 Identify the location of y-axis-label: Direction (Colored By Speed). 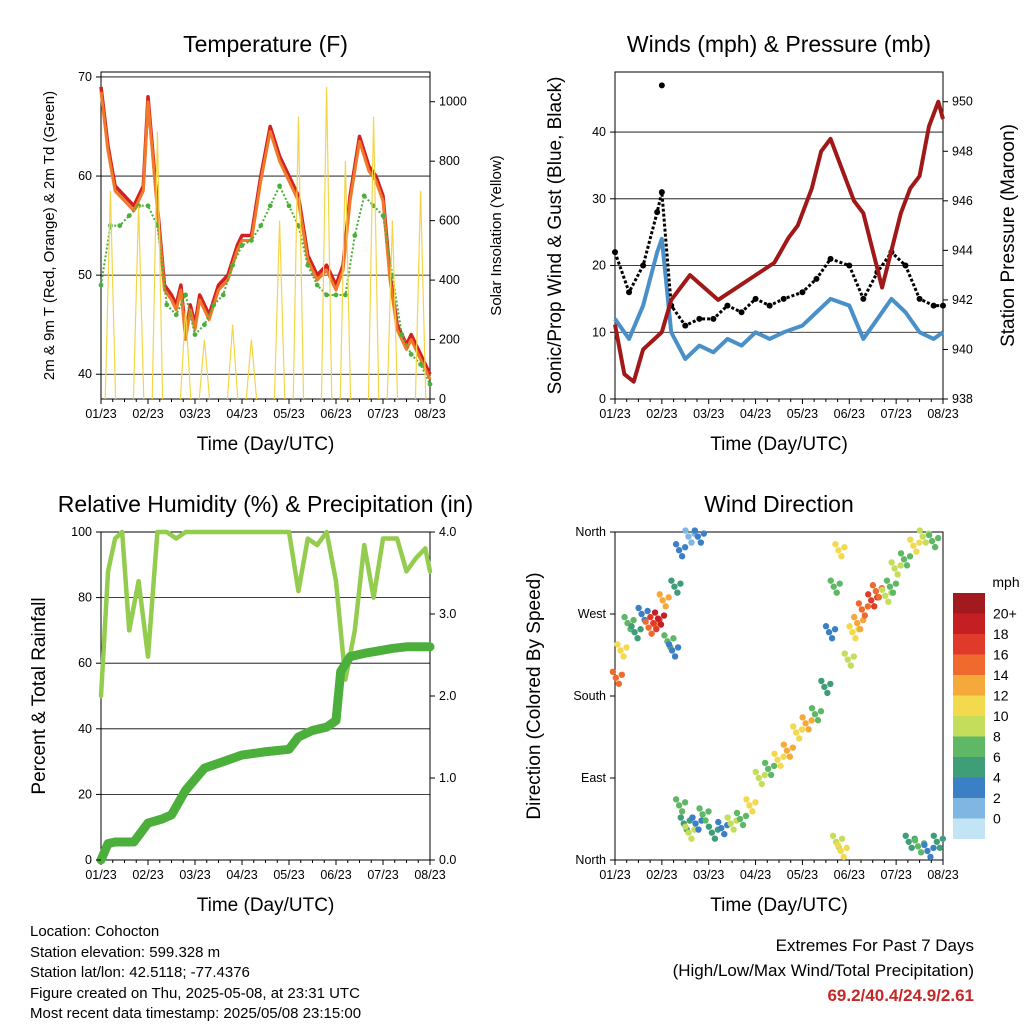
(534, 695).